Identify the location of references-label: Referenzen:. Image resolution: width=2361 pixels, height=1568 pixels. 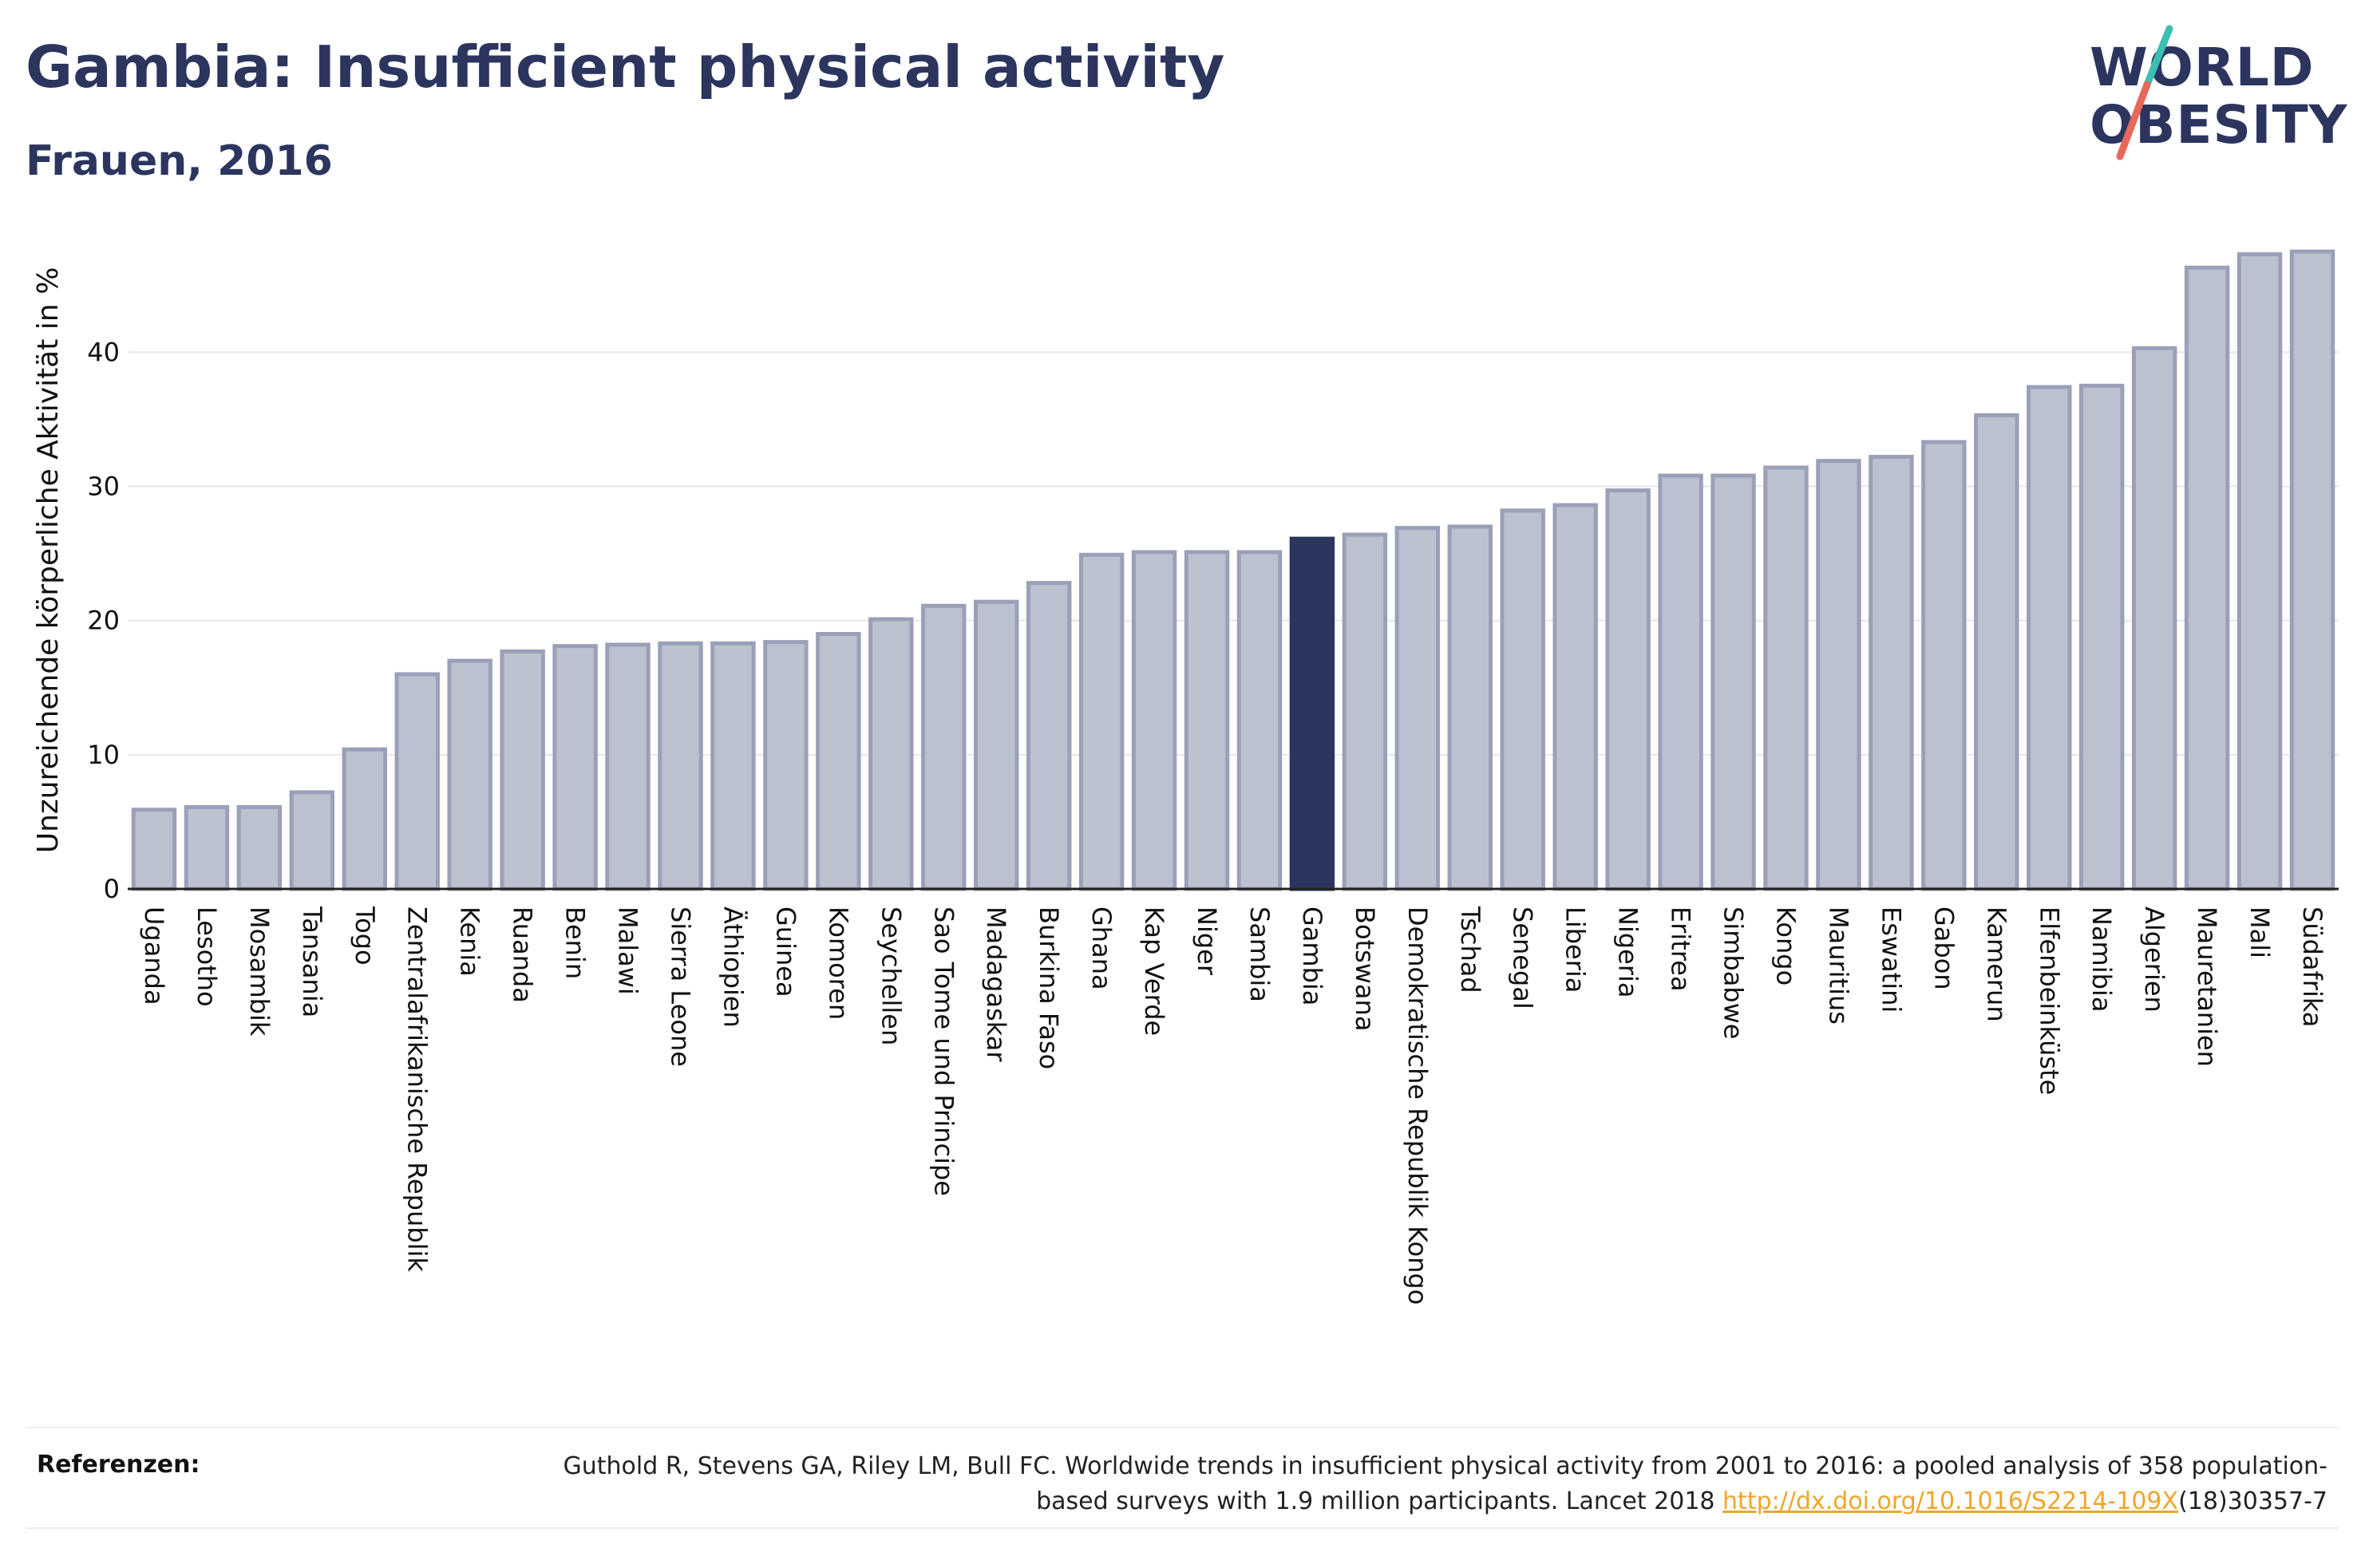
(118, 1465).